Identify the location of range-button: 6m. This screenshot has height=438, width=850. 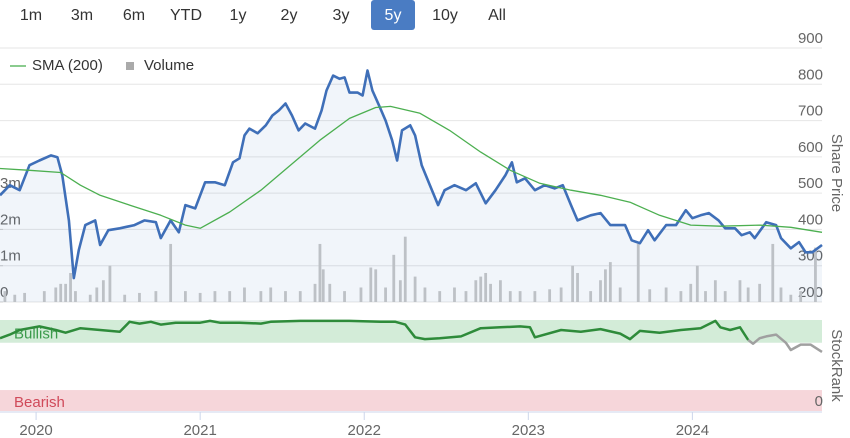
(134, 15).